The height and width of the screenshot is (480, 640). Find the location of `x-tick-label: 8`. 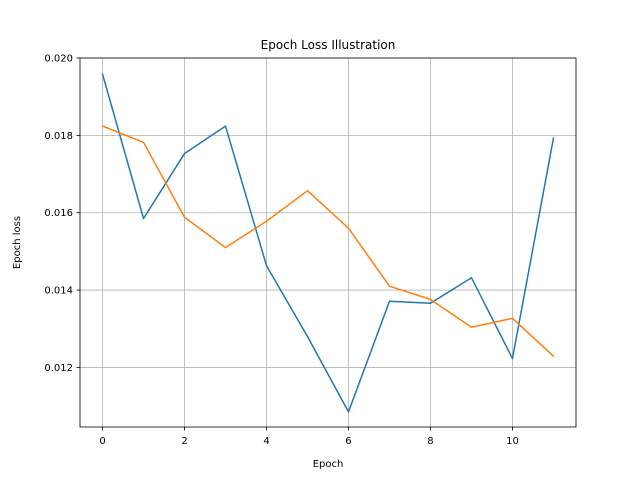

x-tick-label: 8 is located at coordinates (430, 441).